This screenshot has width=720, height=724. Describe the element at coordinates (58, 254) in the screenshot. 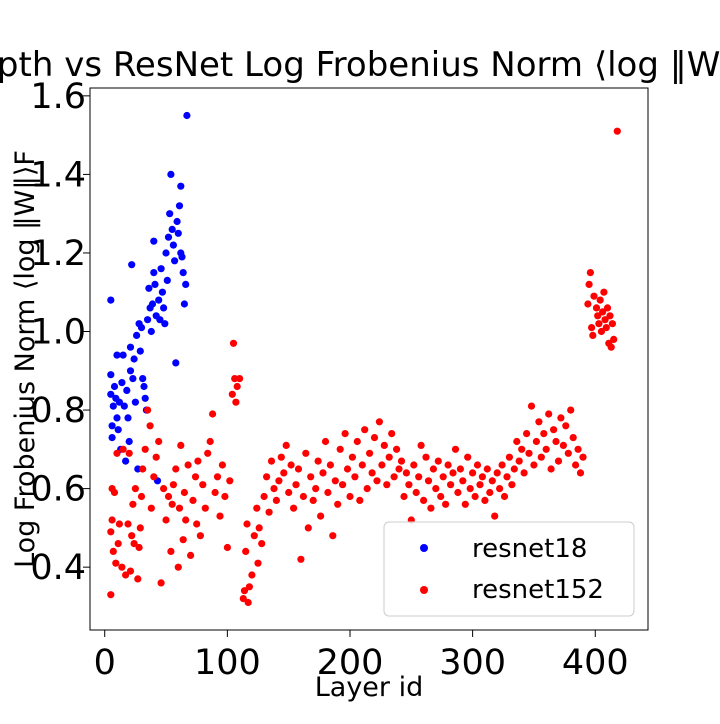

I see `y-tick-label: 1.2` at that location.